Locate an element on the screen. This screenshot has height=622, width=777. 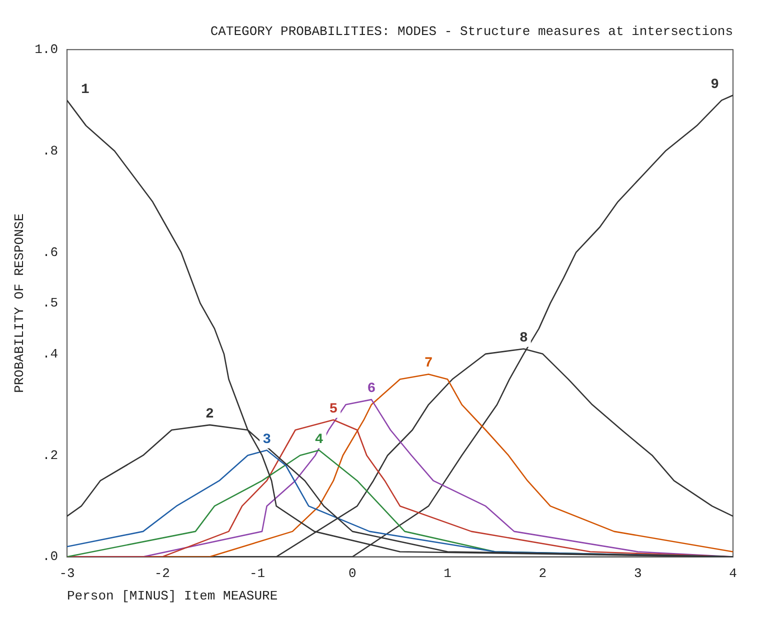
series-label: 7 is located at coordinates (428, 364).